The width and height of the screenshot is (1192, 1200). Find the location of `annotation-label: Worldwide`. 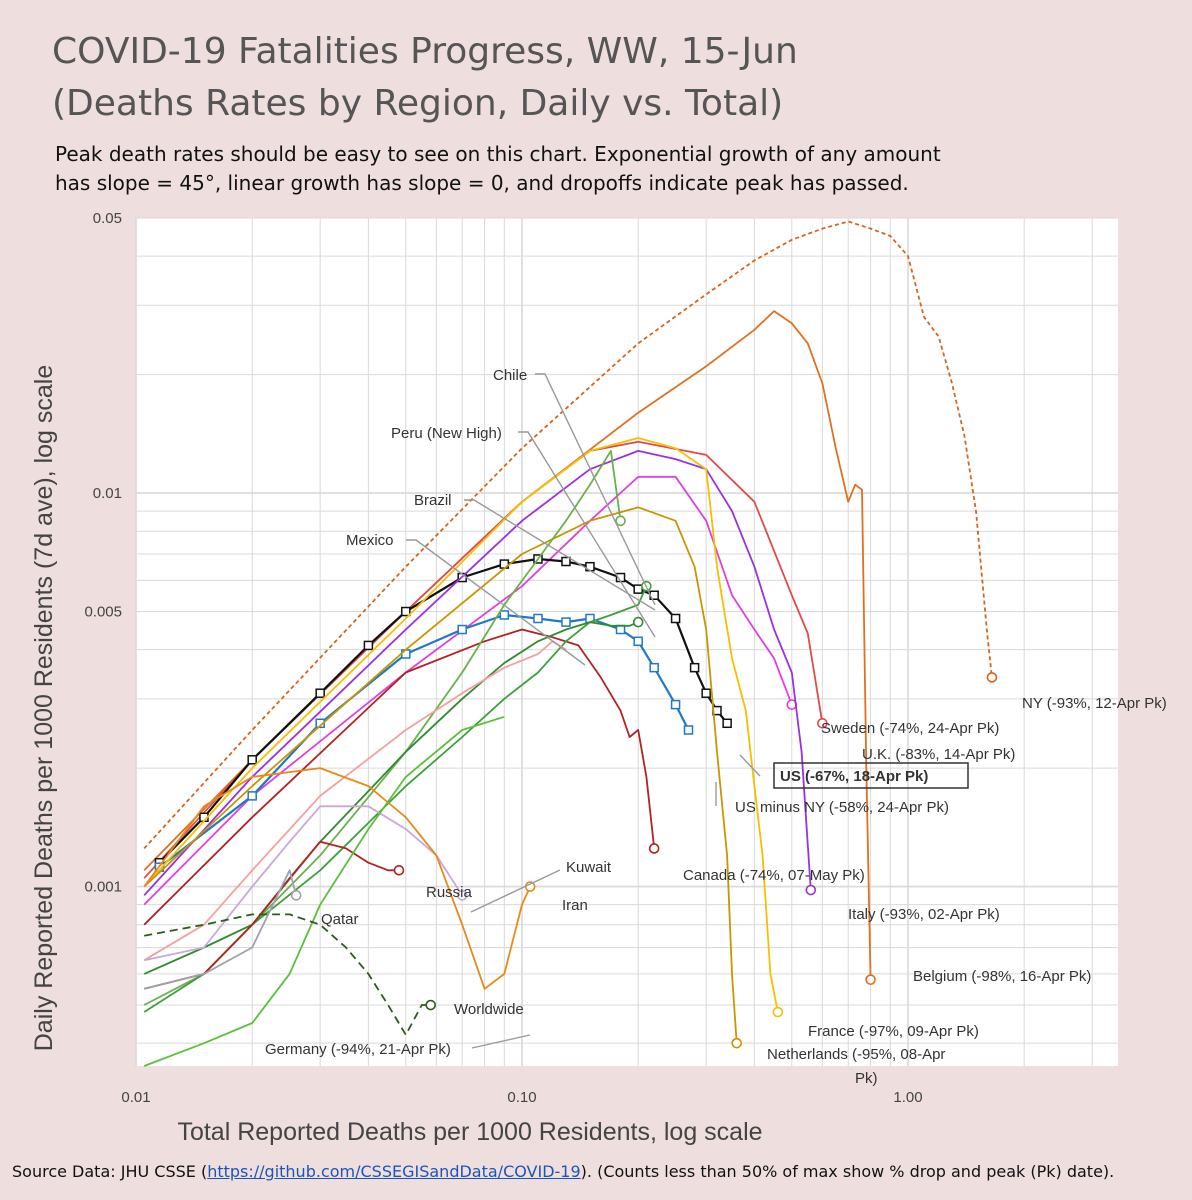

annotation-label: Worldwide is located at coordinates (489, 1009).